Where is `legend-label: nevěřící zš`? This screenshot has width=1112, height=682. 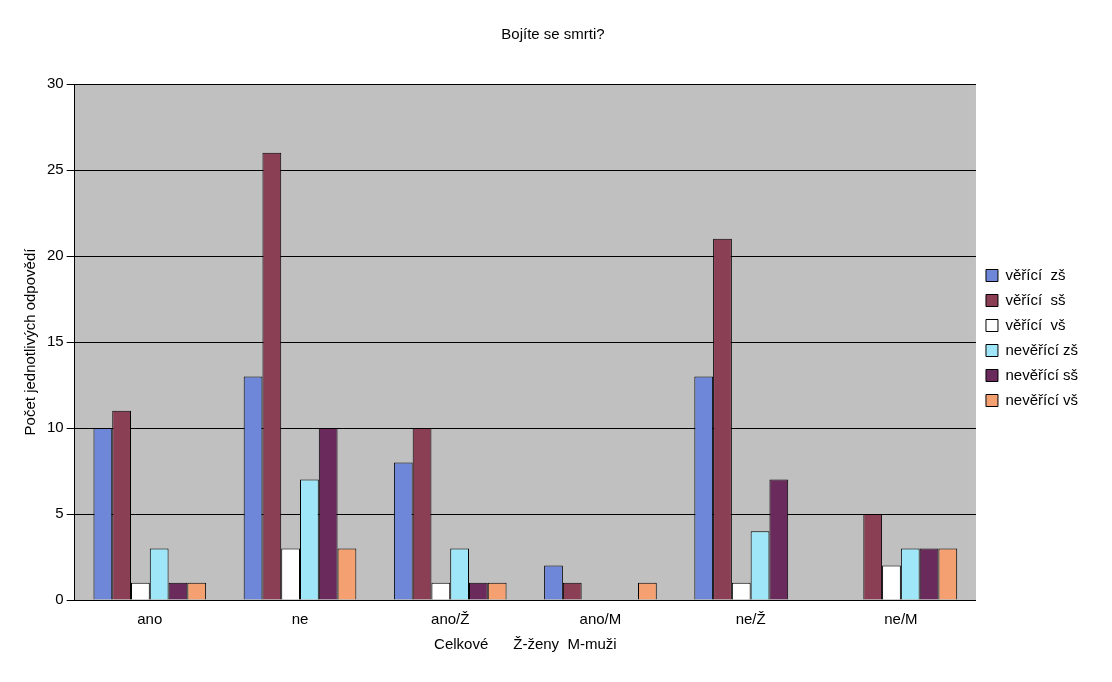 legend-label: nevěřící zš is located at coordinates (1042, 349).